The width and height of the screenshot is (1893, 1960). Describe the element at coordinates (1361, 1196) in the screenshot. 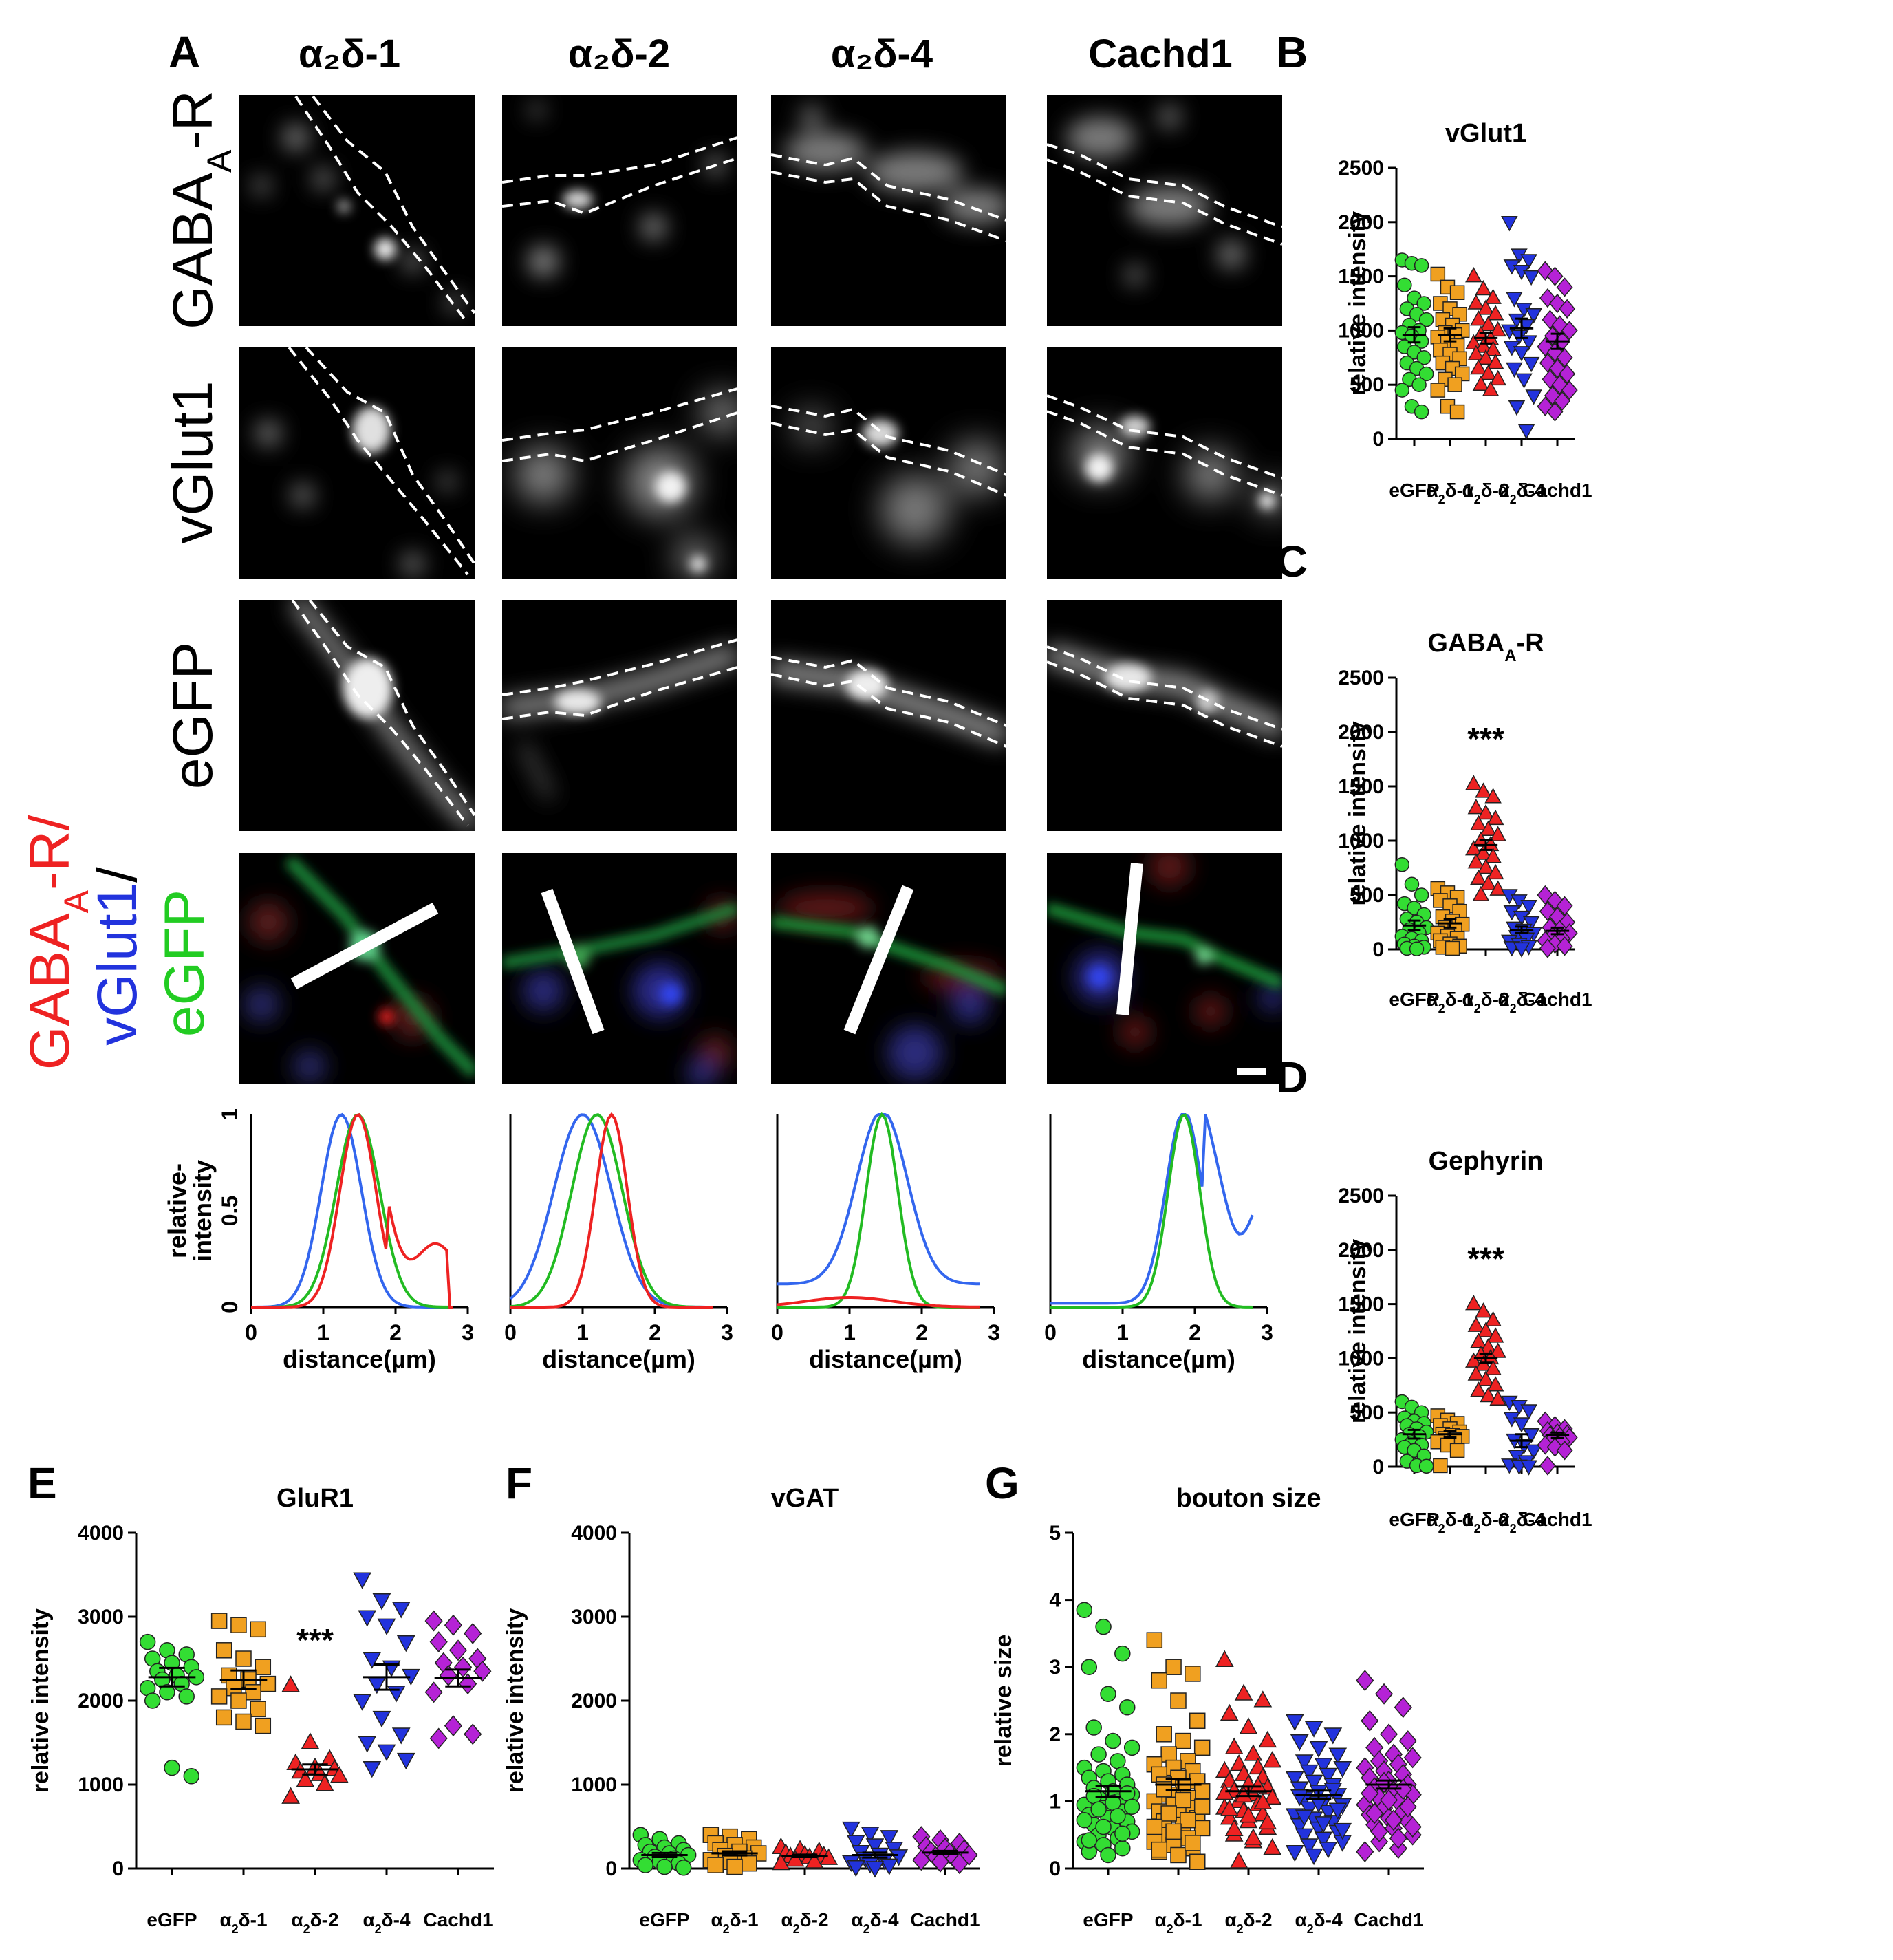

I see `y-tick-label: 2500` at that location.